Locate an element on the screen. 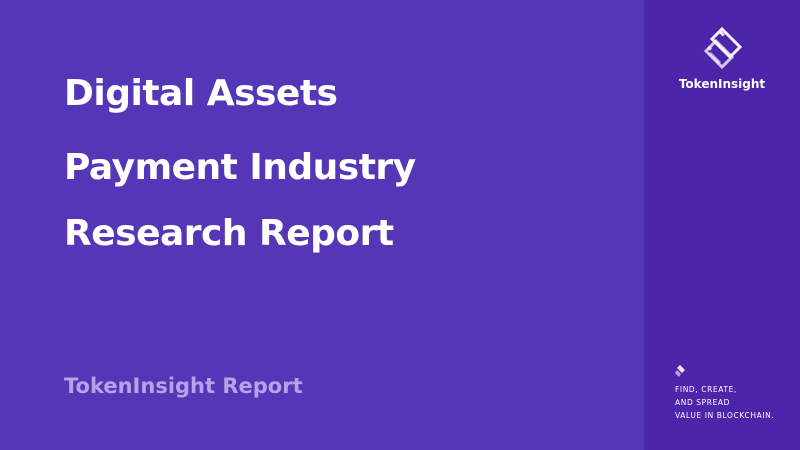 The width and height of the screenshot is (800, 450). tokeninsight-logo-icon is located at coordinates (723, 48).